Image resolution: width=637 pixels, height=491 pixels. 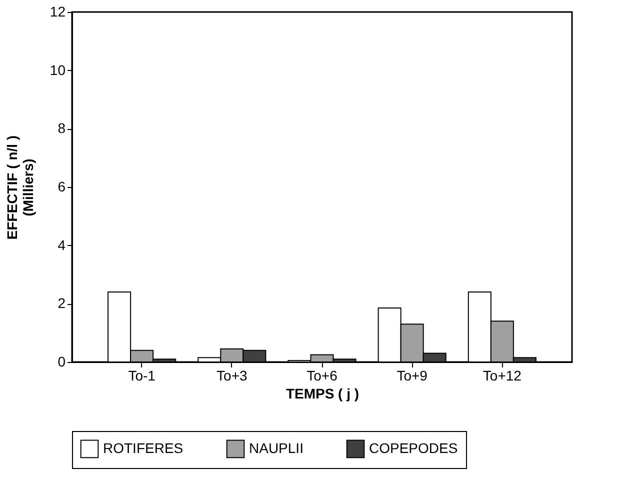 What do you see at coordinates (142, 376) in the screenshot?
I see `x-tick-label: To-1` at bounding box center [142, 376].